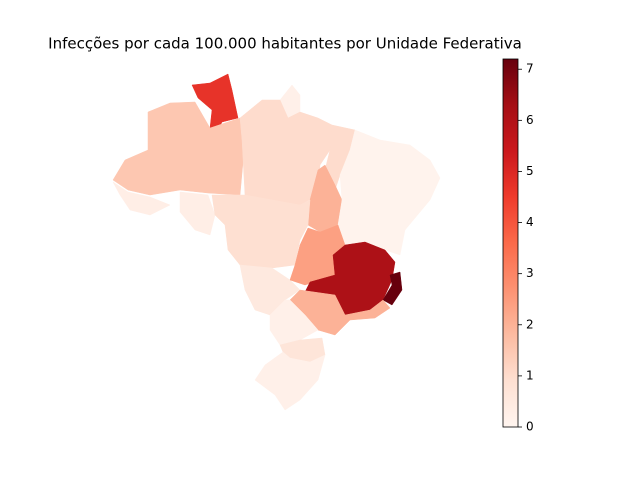  Describe the element at coordinates (530, 375) in the screenshot. I see `colorbar-tick-label: 1` at that location.